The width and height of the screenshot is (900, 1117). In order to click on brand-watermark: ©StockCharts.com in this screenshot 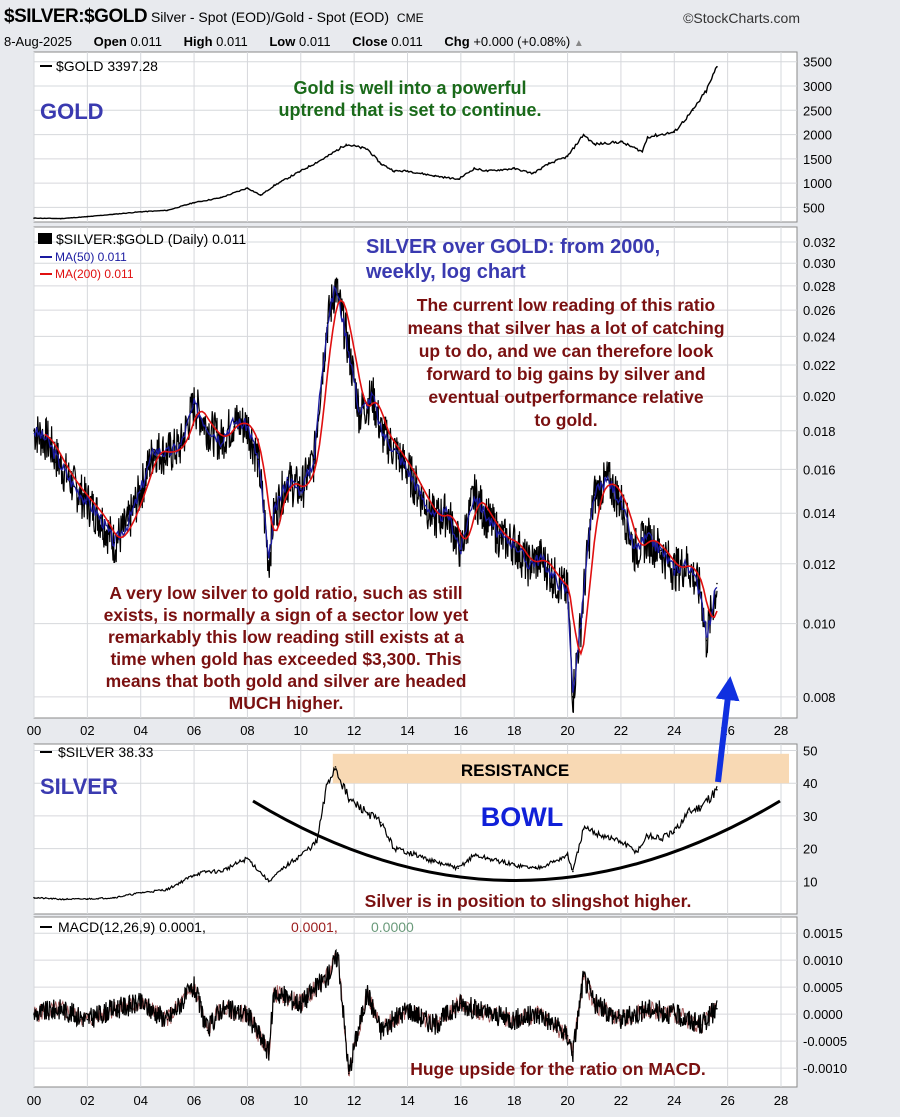, I will do `click(741, 18)`.